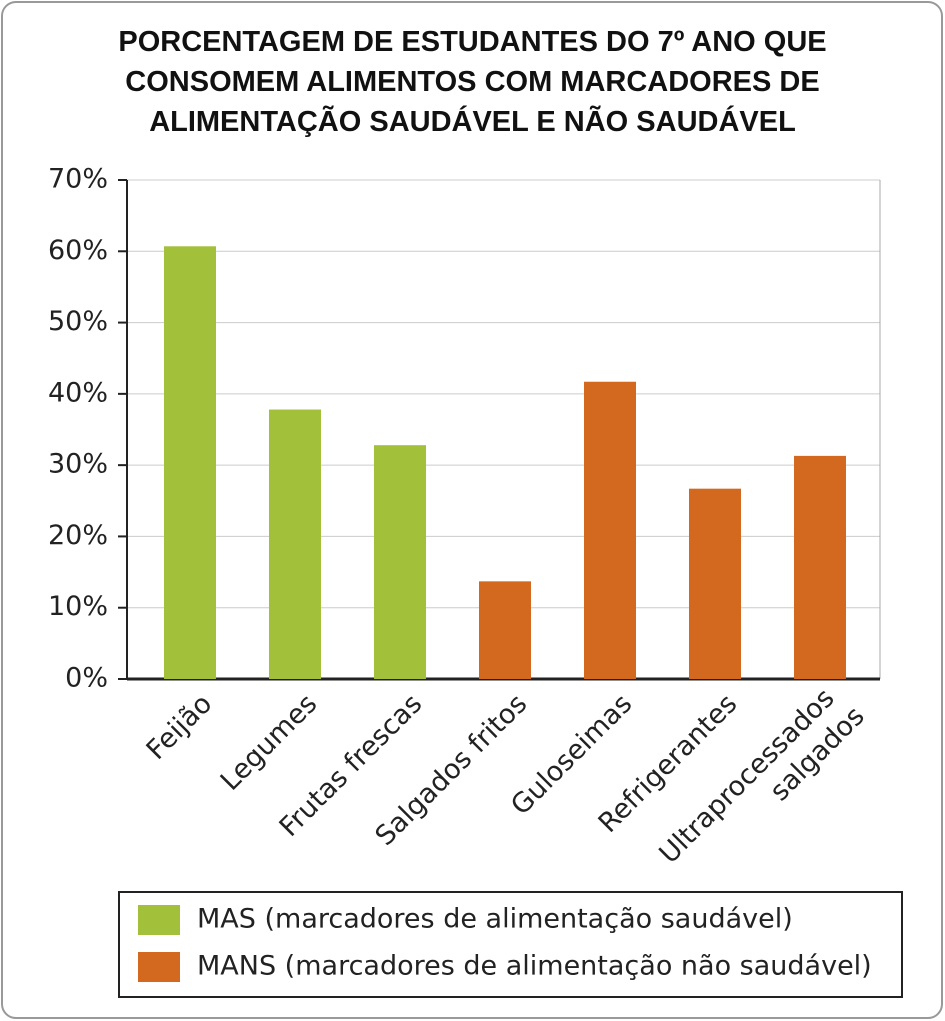  I want to click on y-tick-label: 50%, so click(78, 321).